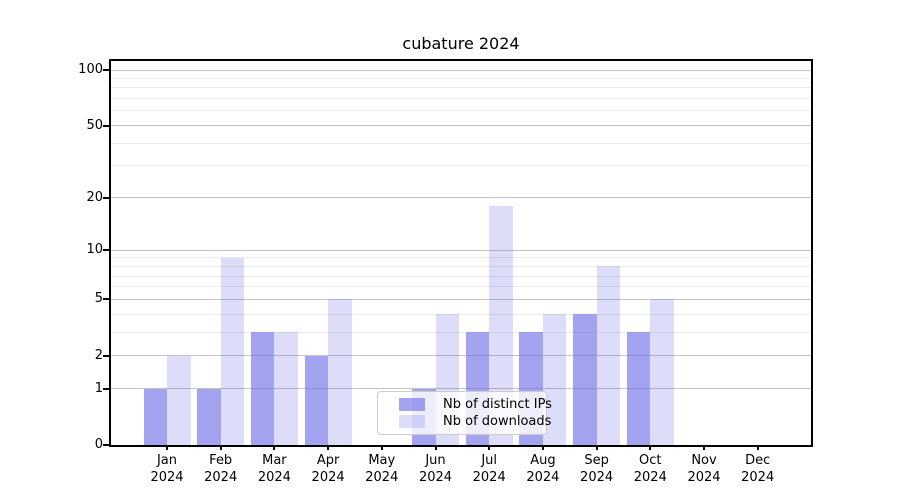  What do you see at coordinates (98, 355) in the screenshot?
I see `y-tick-label-2: 2` at bounding box center [98, 355].